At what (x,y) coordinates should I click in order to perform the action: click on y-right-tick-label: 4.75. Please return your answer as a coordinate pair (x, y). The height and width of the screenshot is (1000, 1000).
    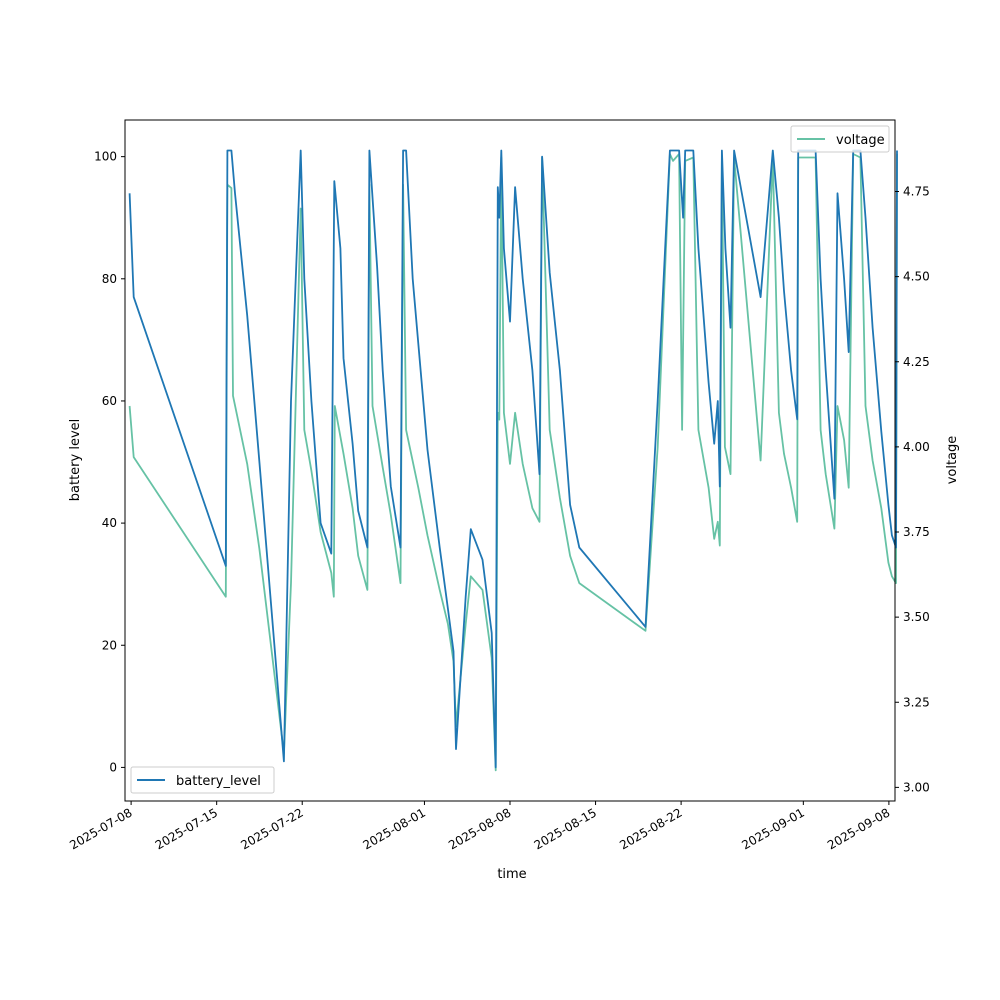
    Looking at the image, I should click on (916, 192).